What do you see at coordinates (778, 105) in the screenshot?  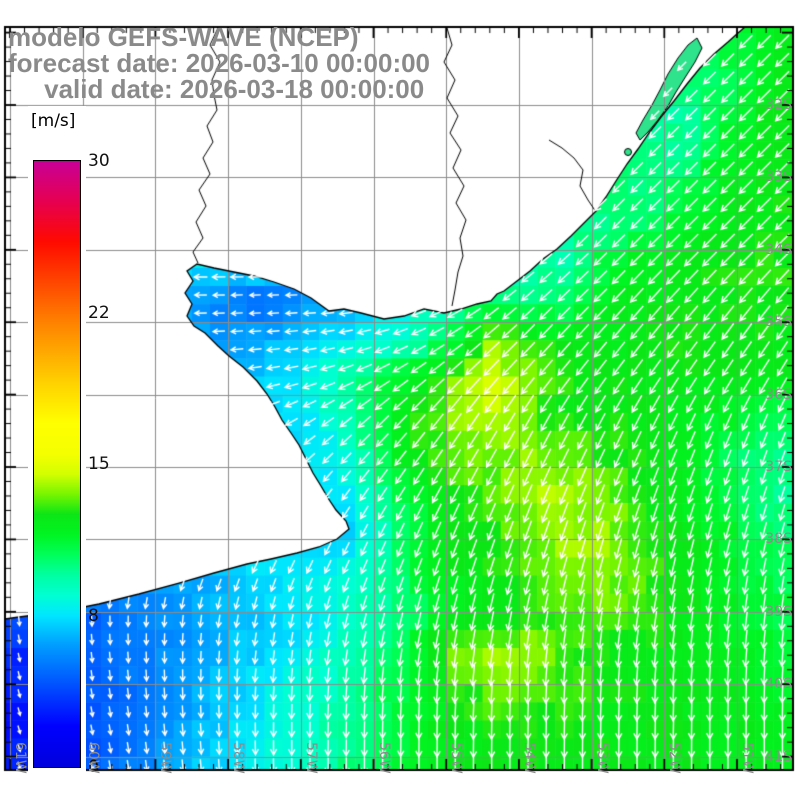 I see `latitude-label: 32S` at bounding box center [778, 105].